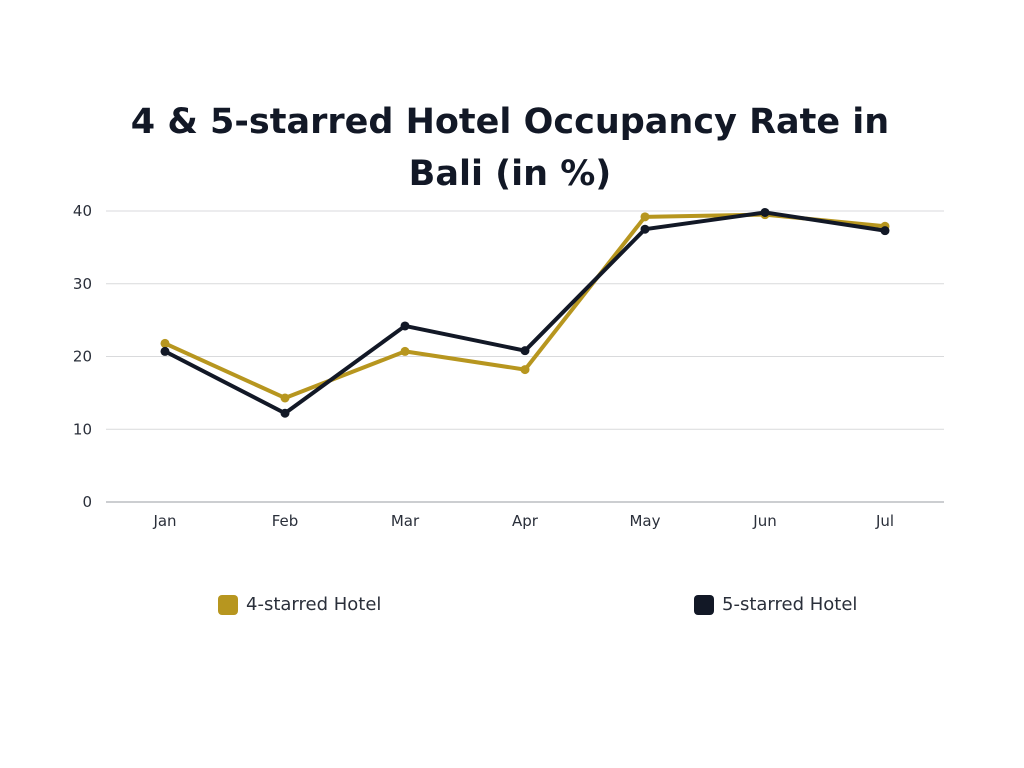 This screenshot has width=1024, height=768. I want to click on x-tick-label: Jul, so click(884, 521).